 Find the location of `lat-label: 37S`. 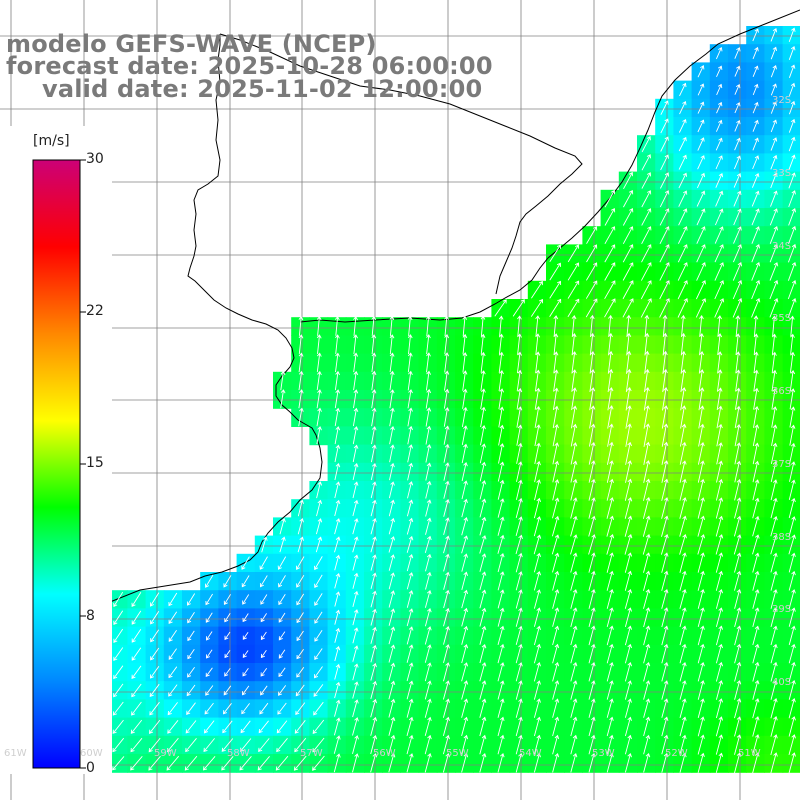

lat-label: 37S is located at coordinates (782, 464).